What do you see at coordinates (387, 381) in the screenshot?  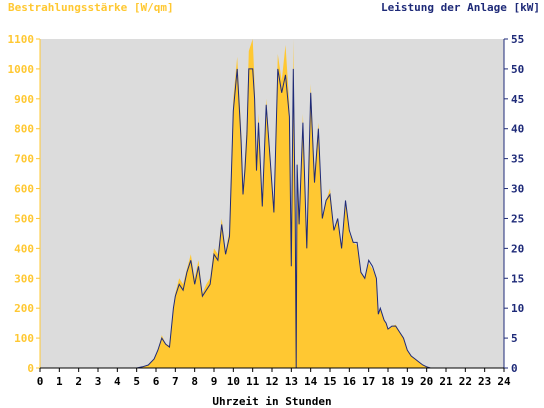 I see `x-tick-label: 18` at bounding box center [387, 381].